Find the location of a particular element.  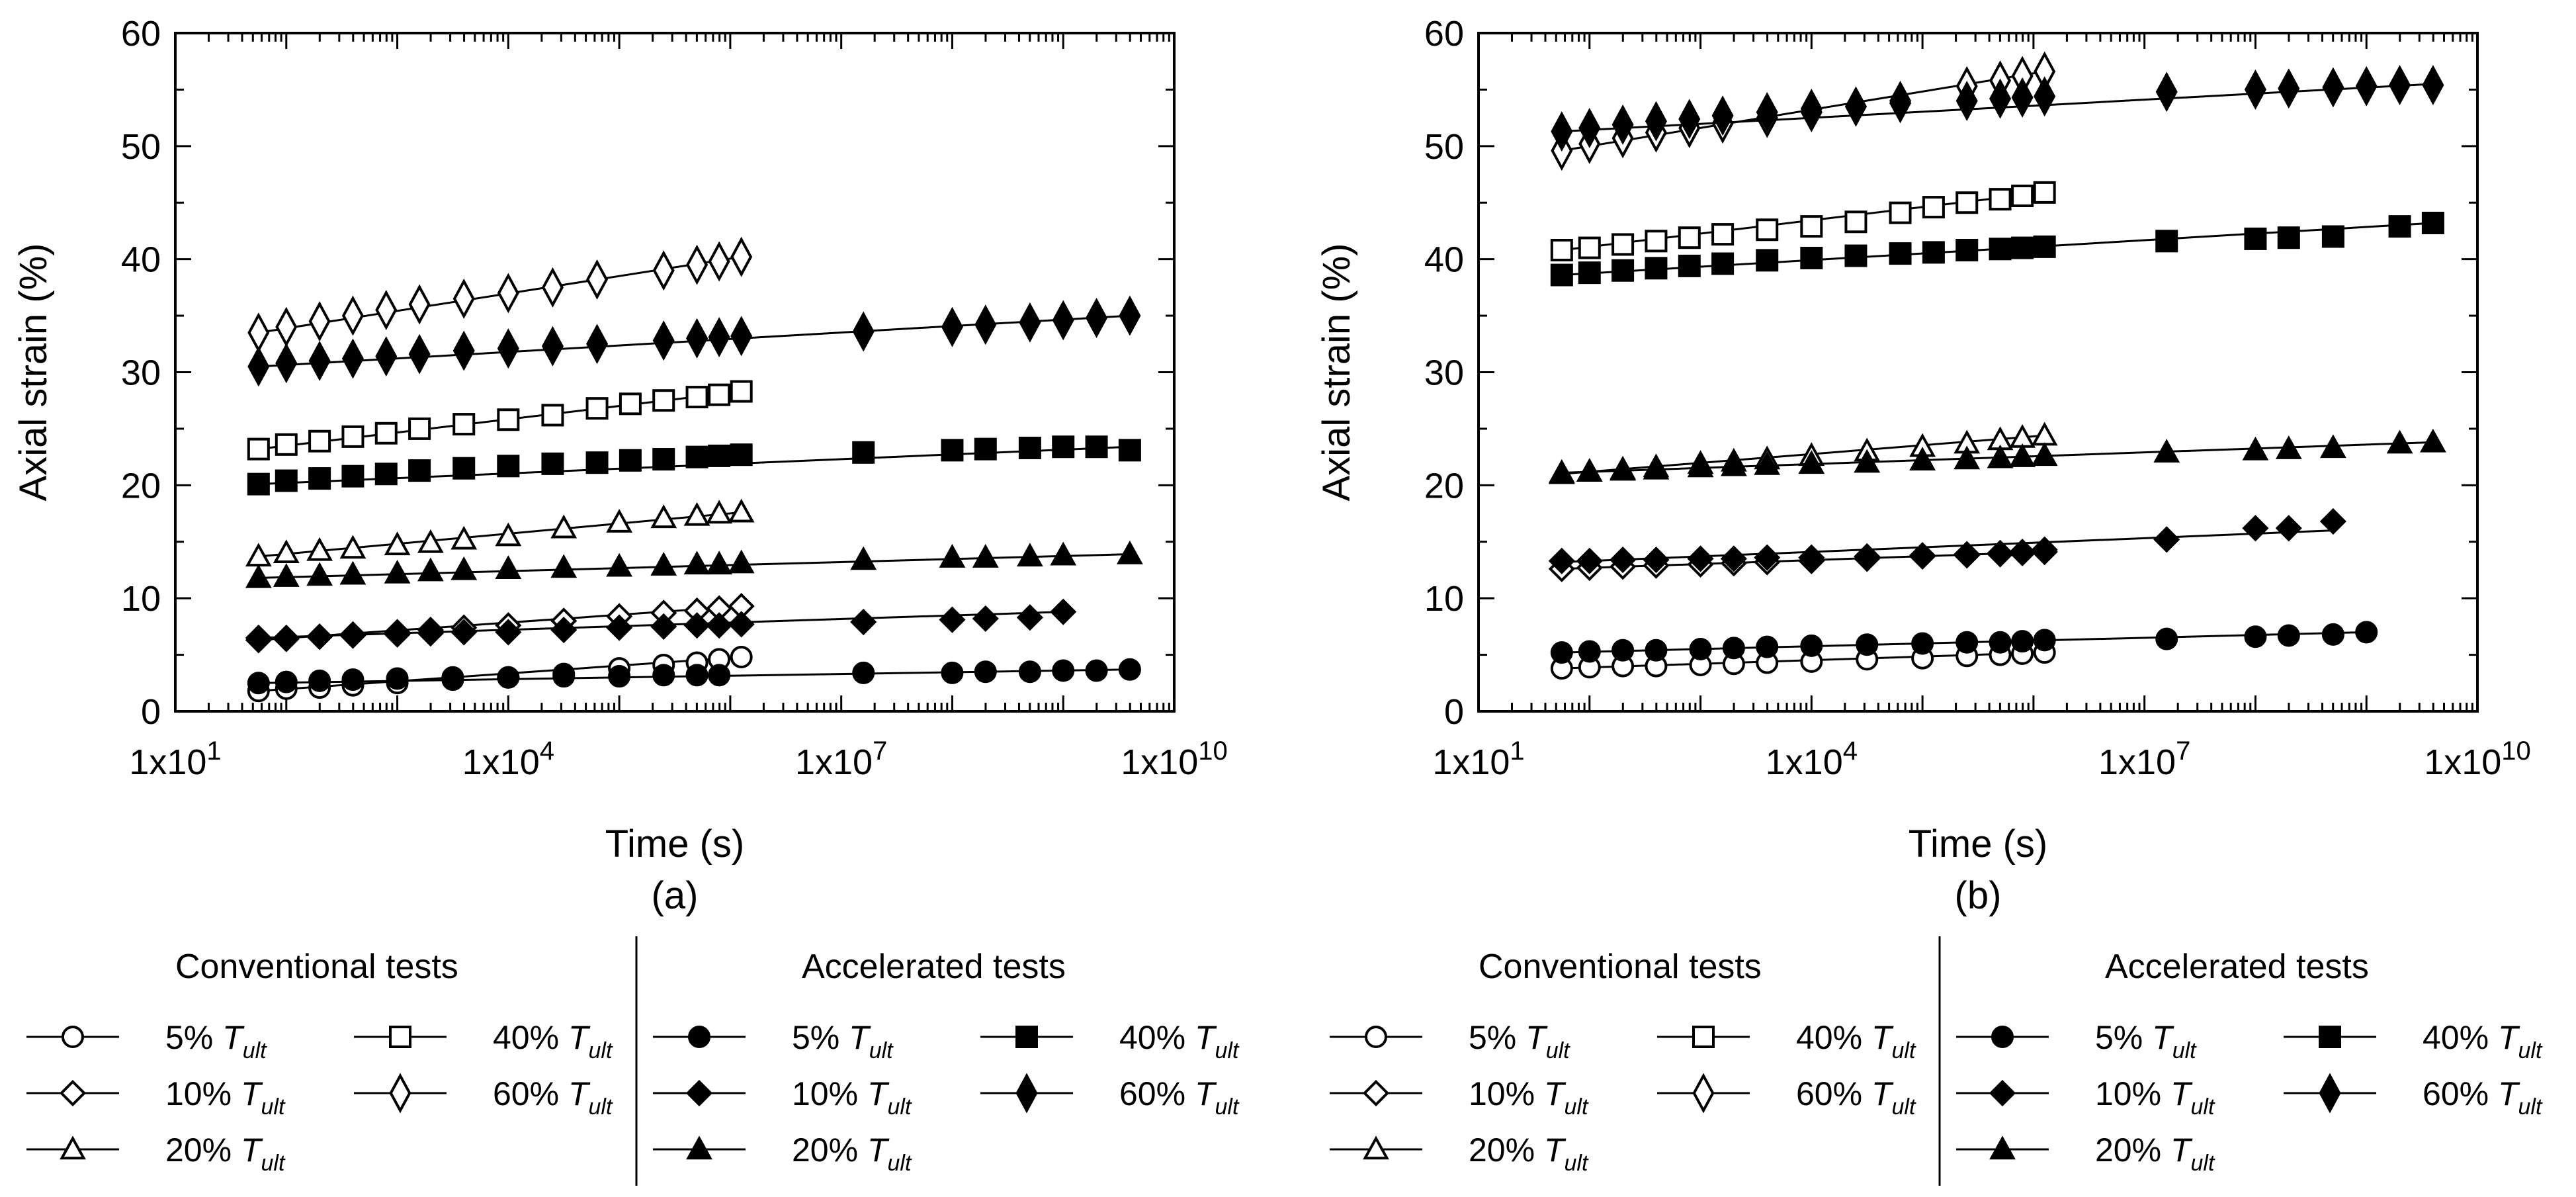

legend-title-accelerated: Accelerated tests is located at coordinates (934, 967).